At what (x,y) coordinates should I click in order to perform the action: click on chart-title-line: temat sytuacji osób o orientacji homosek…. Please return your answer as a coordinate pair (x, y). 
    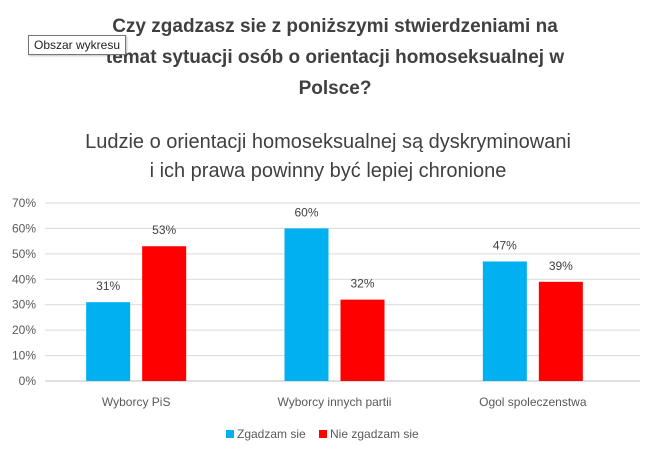
    Looking at the image, I should click on (335, 57).